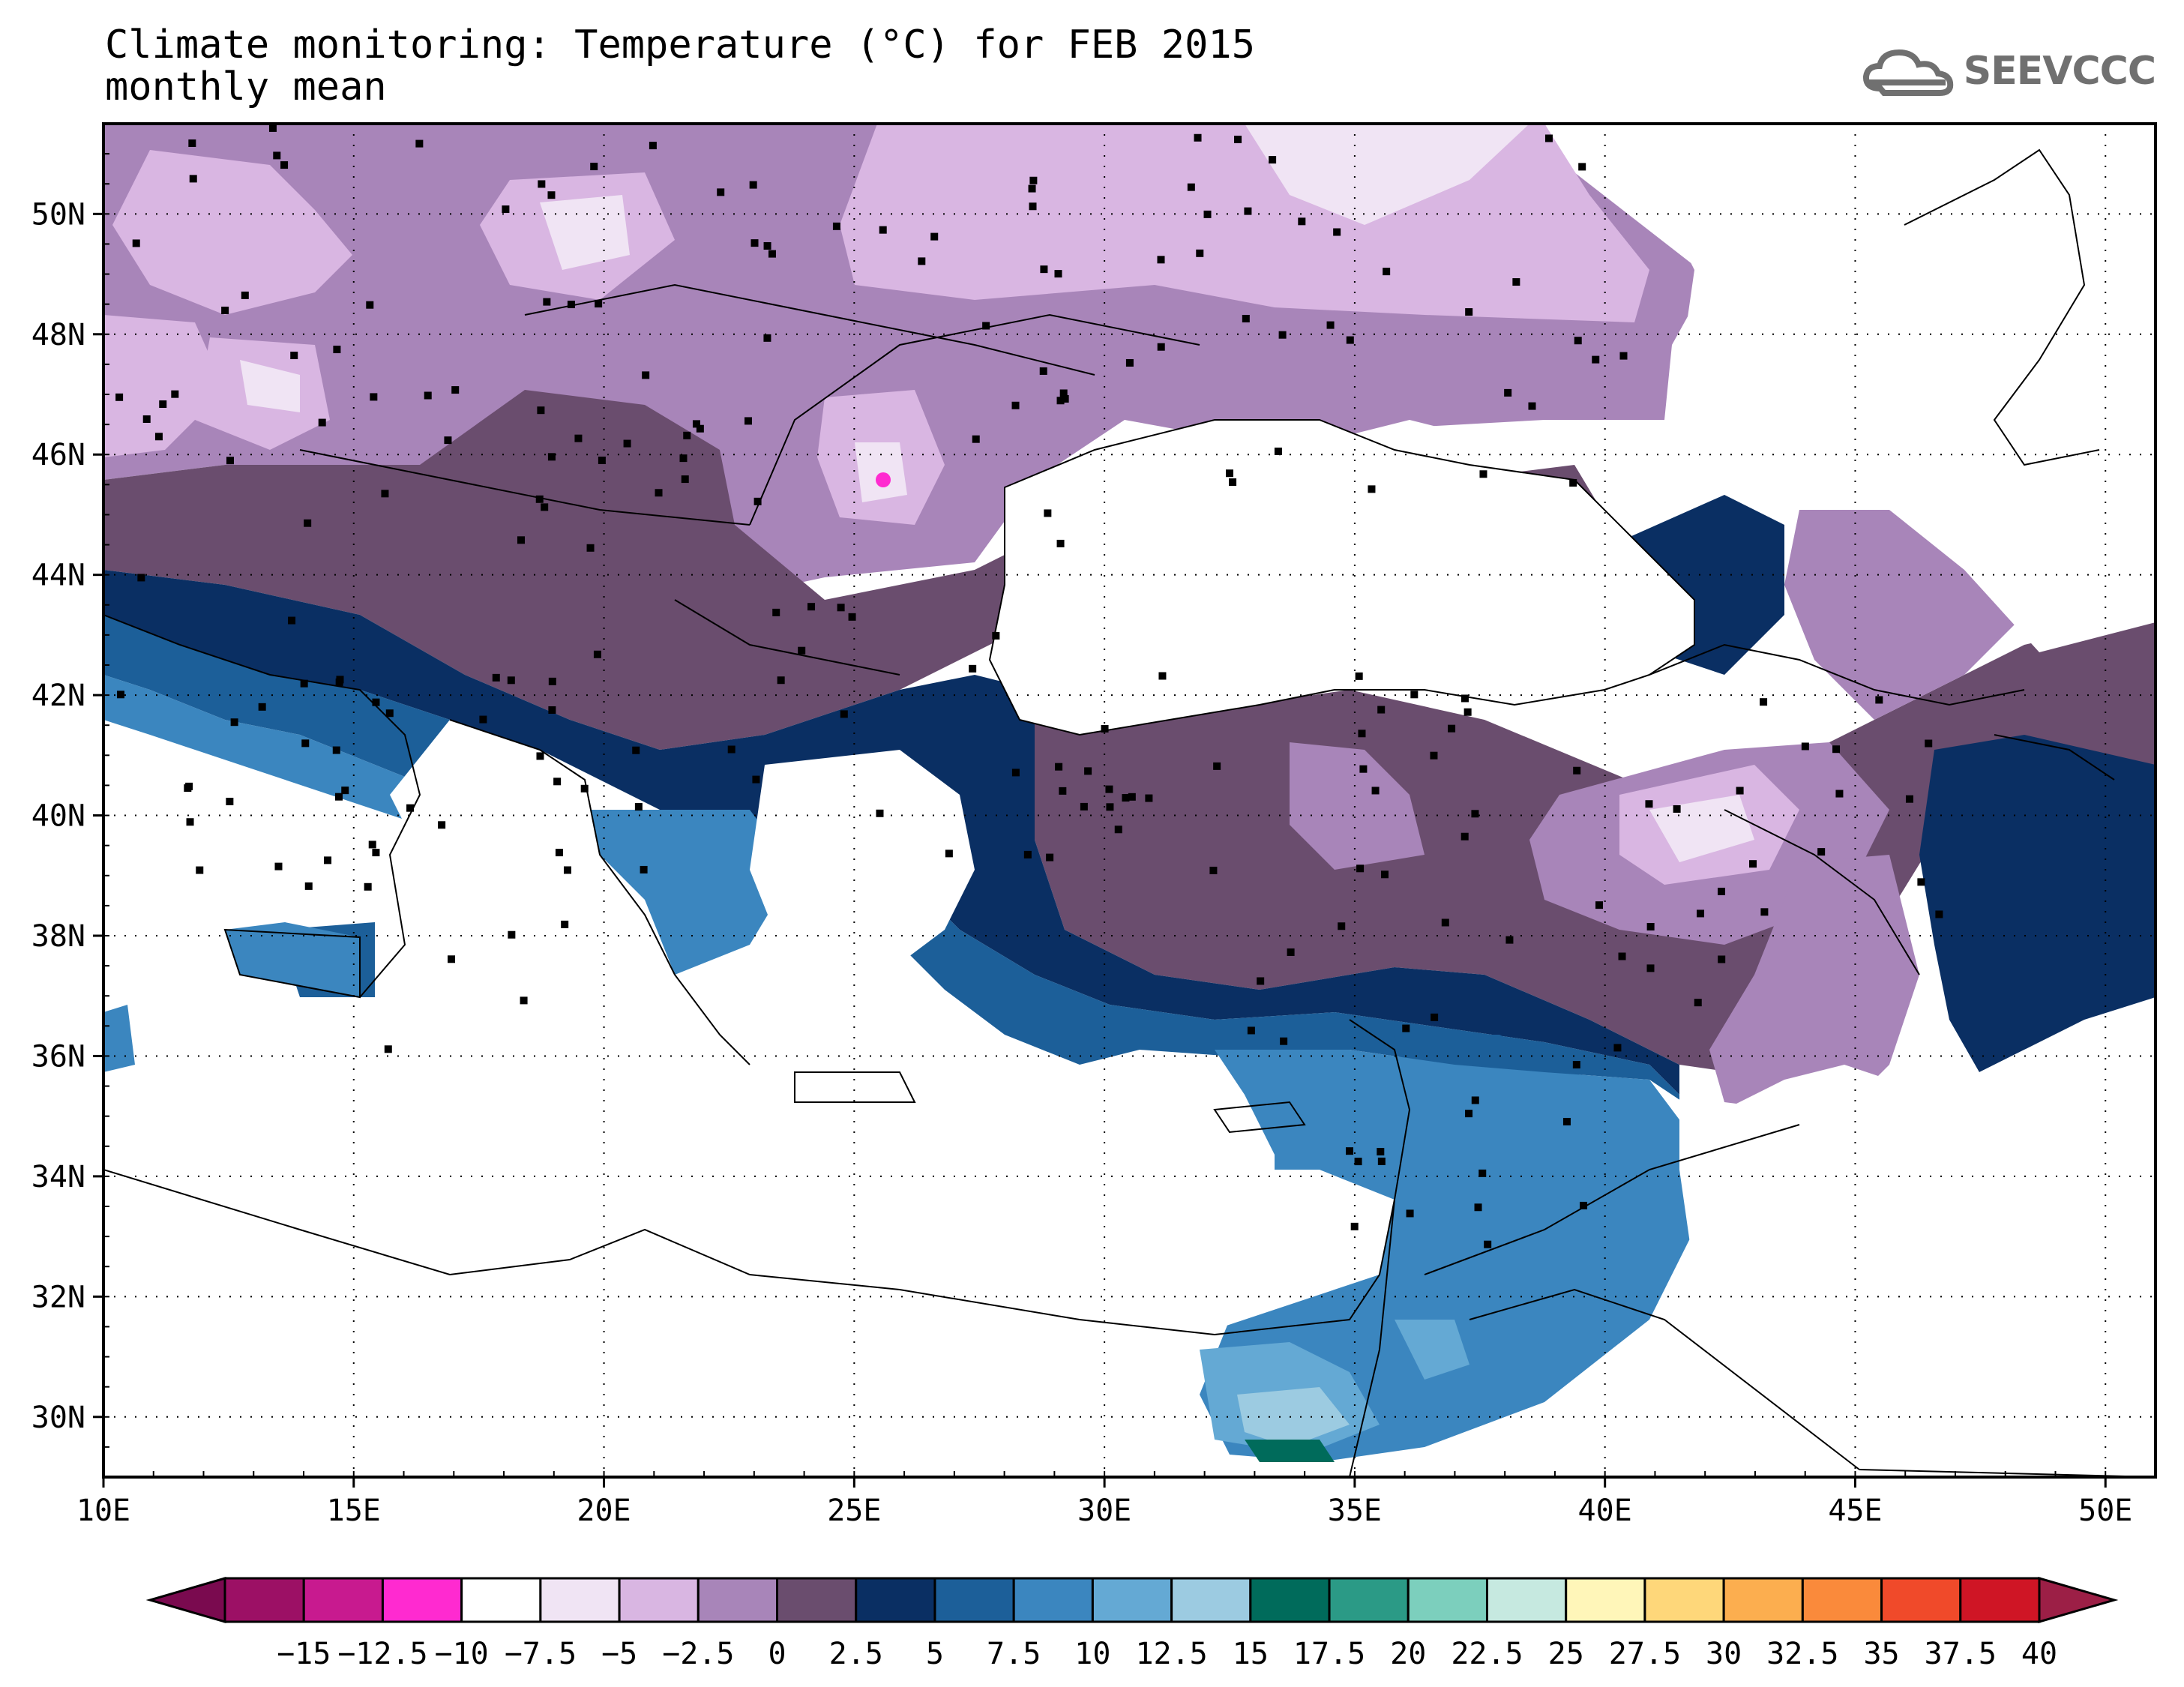  What do you see at coordinates (1251, 1654) in the screenshot?
I see `colorbar-label: 15` at bounding box center [1251, 1654].